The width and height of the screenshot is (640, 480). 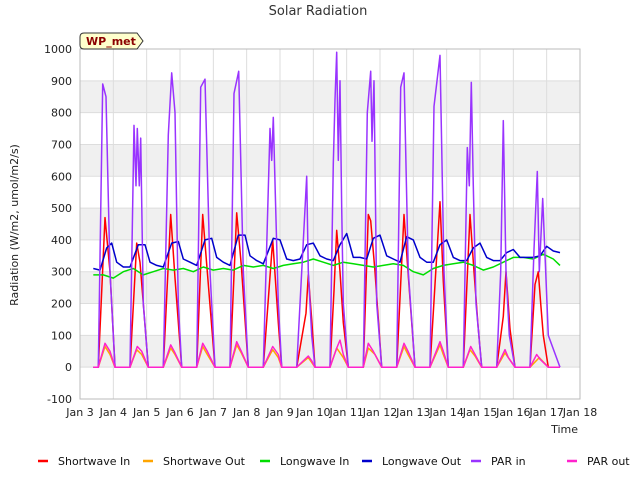 What do you see at coordinates (422, 461) in the screenshot?
I see `legend-label-longwave-out: Longwave Out` at bounding box center [422, 461].